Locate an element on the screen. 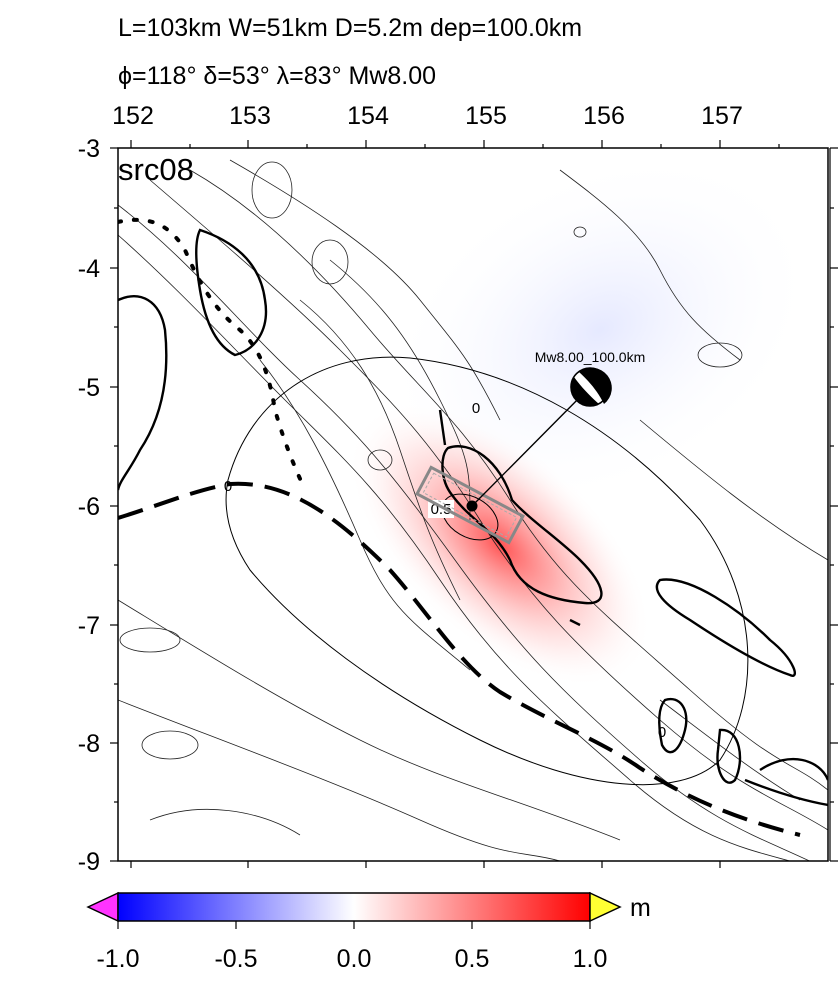 Image resolution: width=840 pixels, height=981 pixels. colorbar-tick-label: 1.0 is located at coordinates (590, 959).